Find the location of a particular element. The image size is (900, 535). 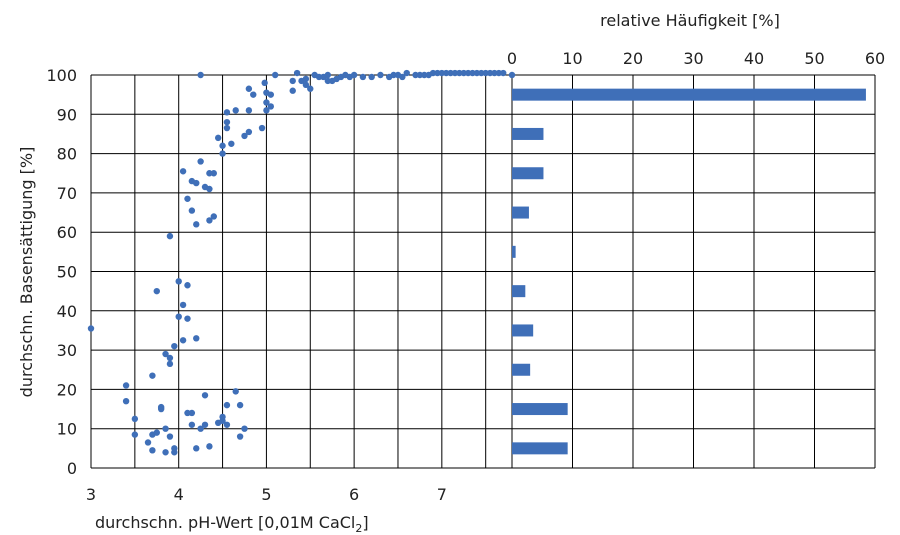

x-tick-label: 3 is located at coordinates (91, 494).